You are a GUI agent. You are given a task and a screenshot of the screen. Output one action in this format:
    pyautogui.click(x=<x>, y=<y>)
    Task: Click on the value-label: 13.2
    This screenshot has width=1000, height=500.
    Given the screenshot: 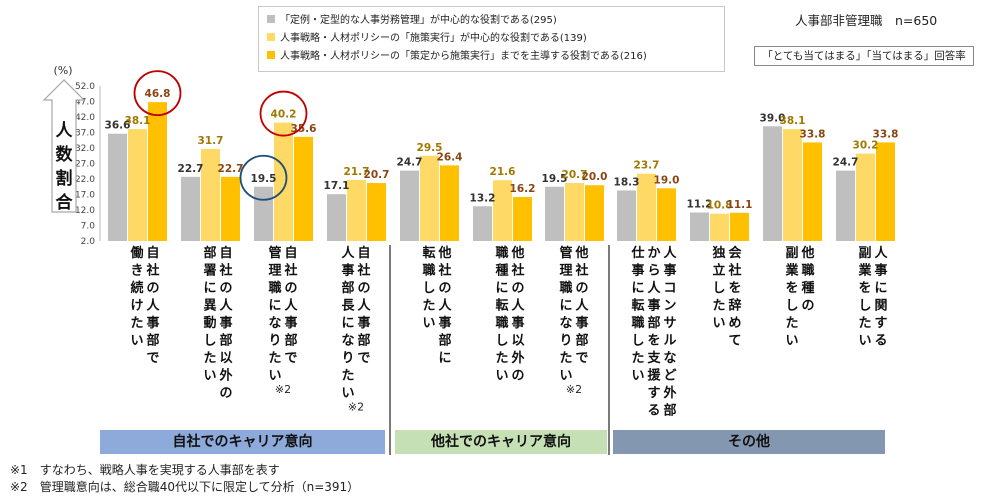 What is the action you would take?
    pyautogui.click(x=483, y=198)
    